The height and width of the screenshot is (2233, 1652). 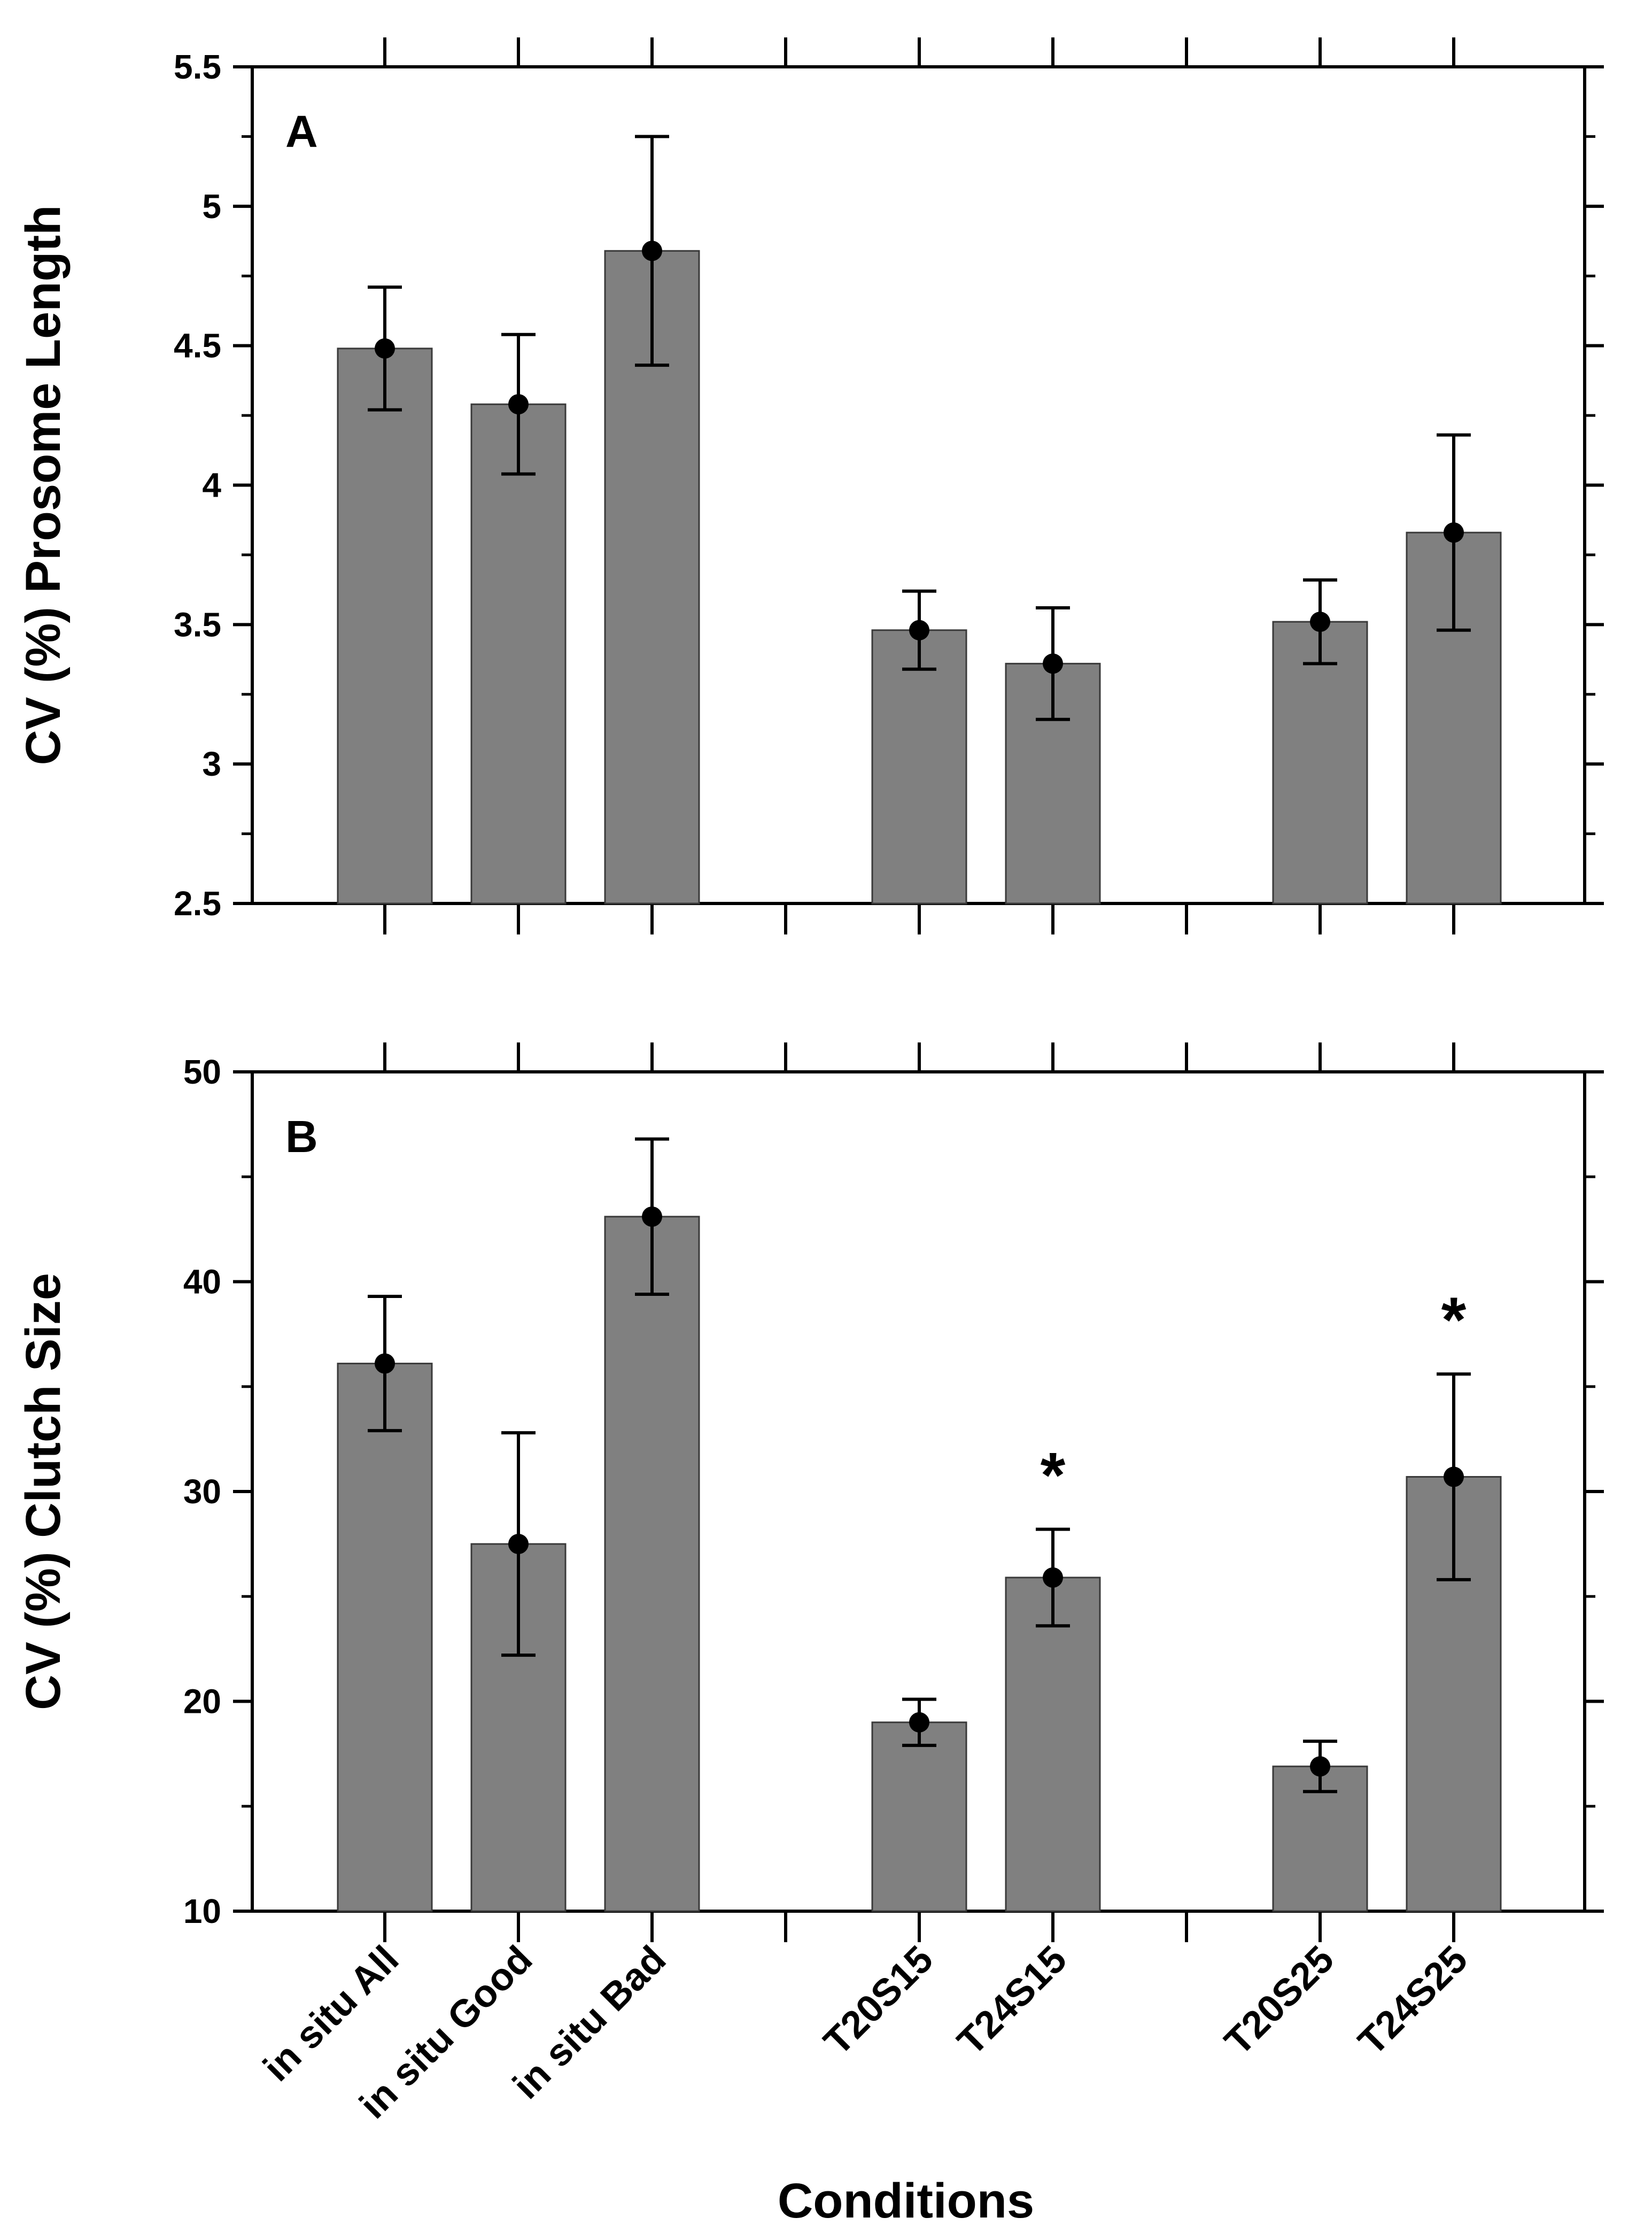 What do you see at coordinates (301, 131) in the screenshot?
I see `panel-letter: A` at bounding box center [301, 131].